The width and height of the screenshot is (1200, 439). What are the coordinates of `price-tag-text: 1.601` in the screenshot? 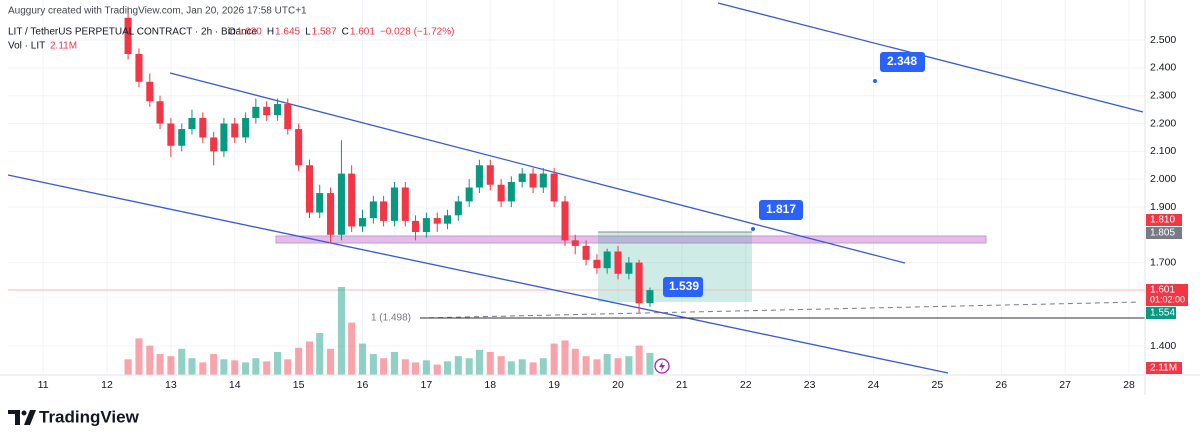 It's located at (1162, 290).